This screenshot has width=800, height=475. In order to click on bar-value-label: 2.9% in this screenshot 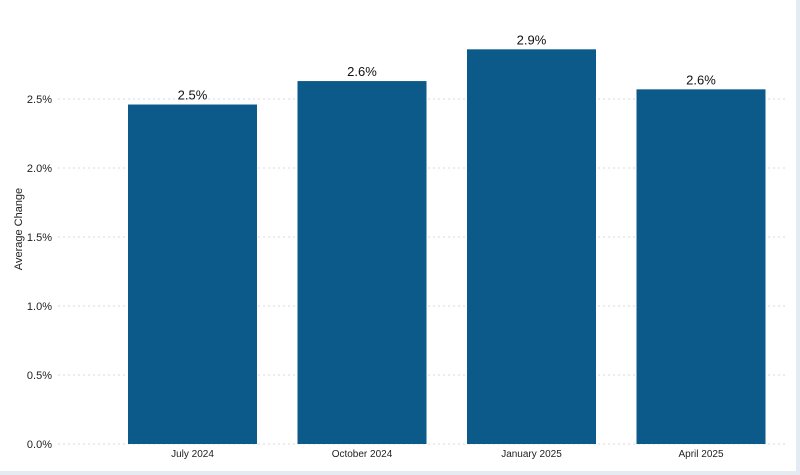, I will do `click(532, 39)`.